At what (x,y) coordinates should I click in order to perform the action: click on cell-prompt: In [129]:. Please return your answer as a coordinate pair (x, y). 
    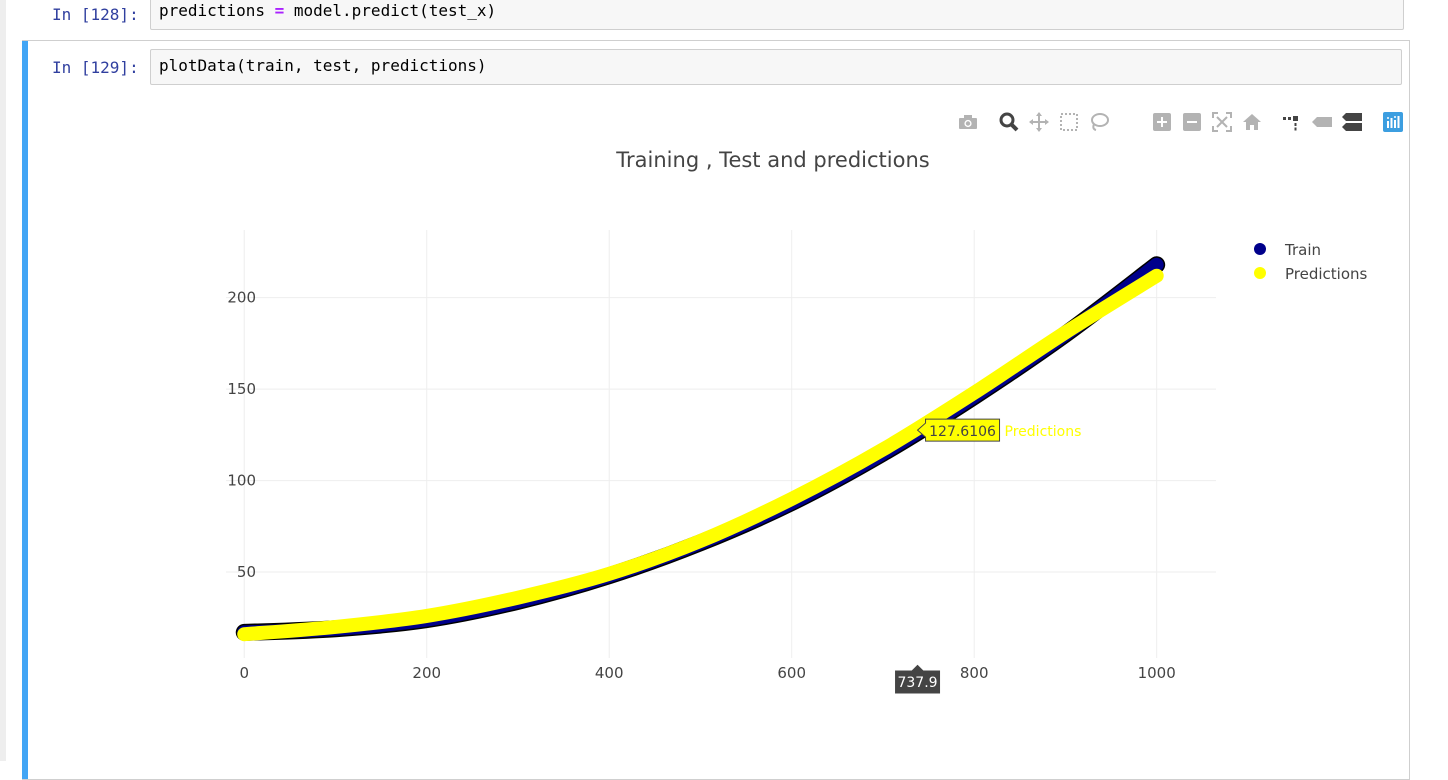
    Looking at the image, I should click on (95, 67).